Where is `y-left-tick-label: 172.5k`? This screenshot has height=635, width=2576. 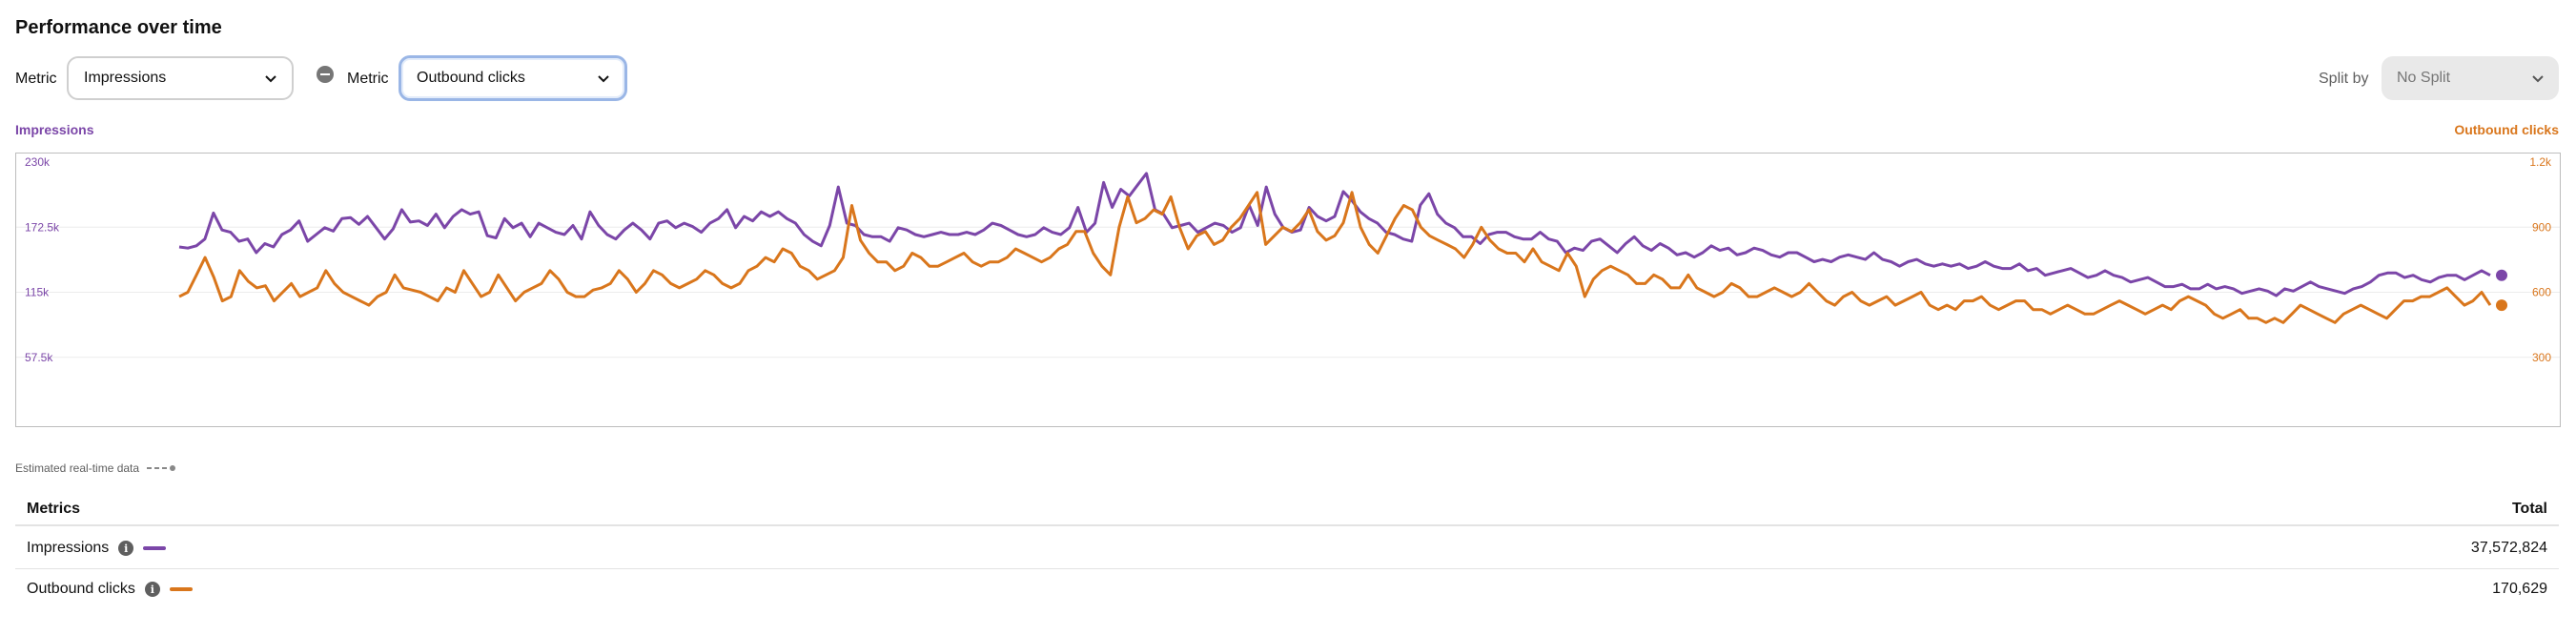 y-left-tick-label: 172.5k is located at coordinates (42, 227).